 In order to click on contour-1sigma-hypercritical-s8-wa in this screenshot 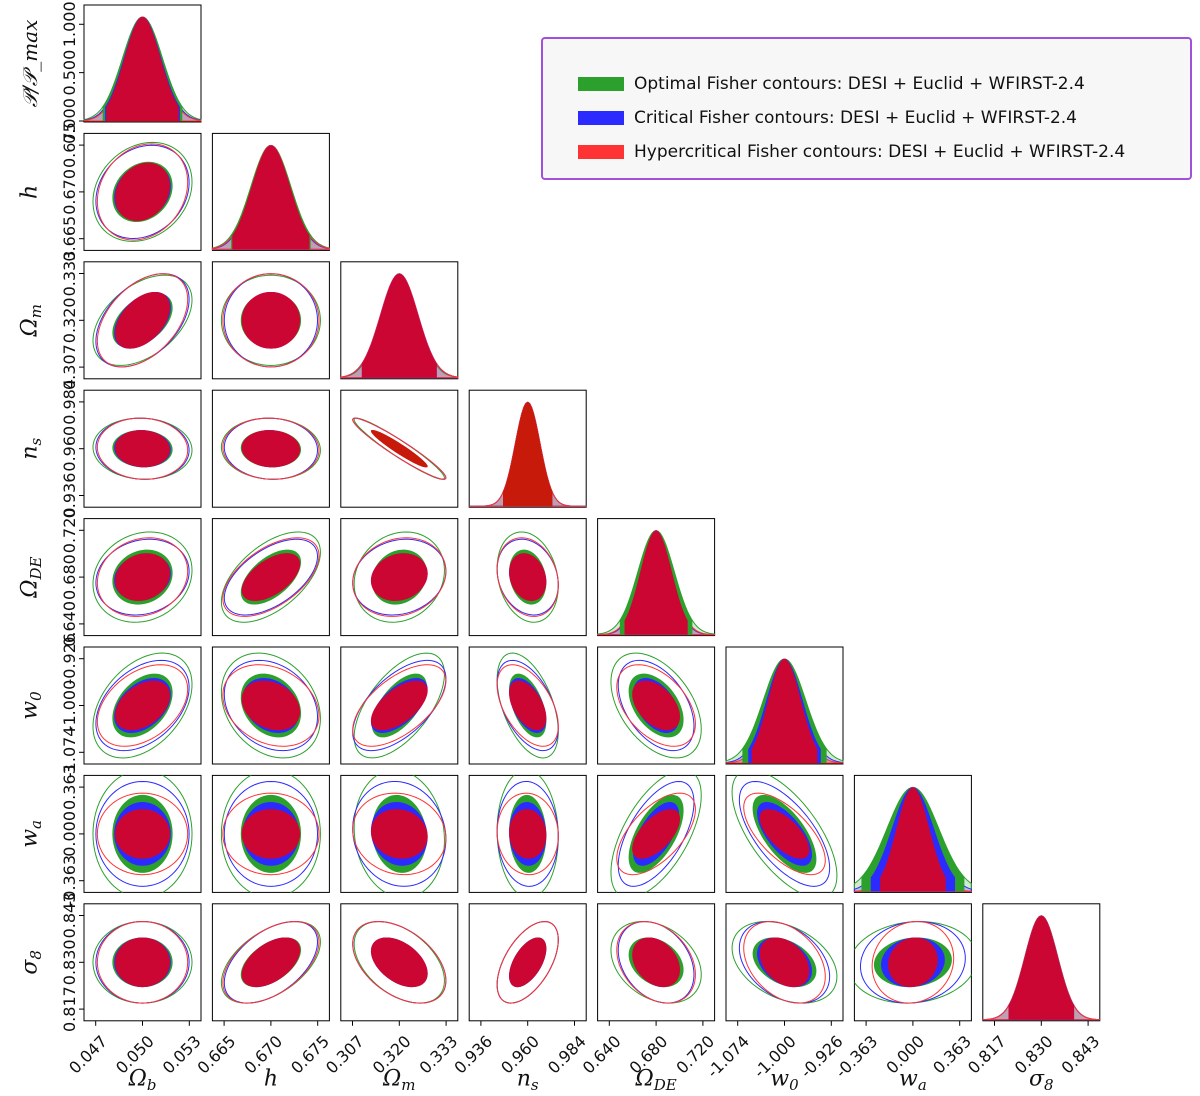, I will do `click(913, 962)`.